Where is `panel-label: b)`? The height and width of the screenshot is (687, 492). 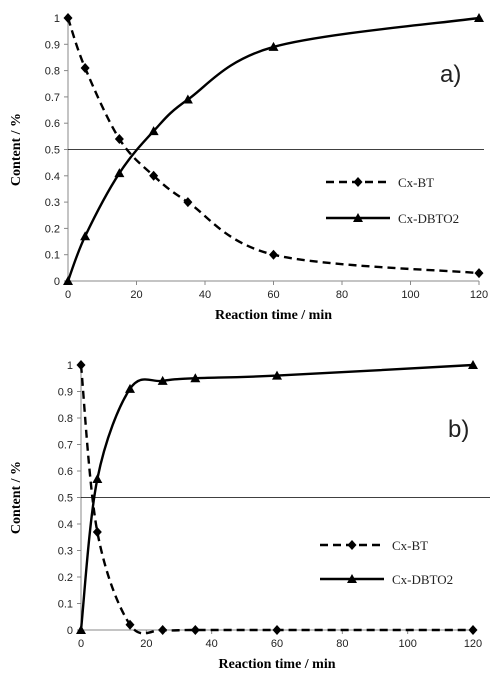 panel-label: b) is located at coordinates (458, 429).